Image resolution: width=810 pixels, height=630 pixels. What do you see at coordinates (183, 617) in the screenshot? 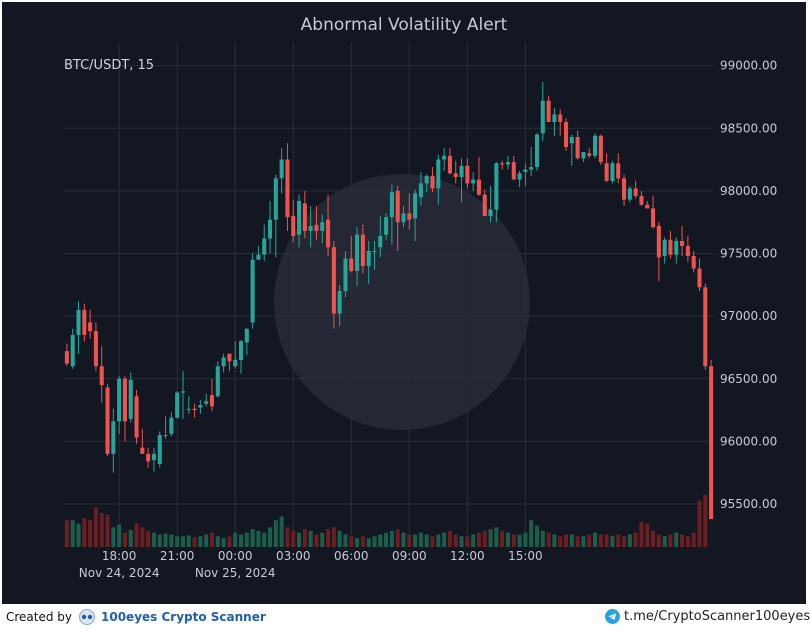
I see `brand-link: 100eyes Crypto Scanner` at bounding box center [183, 617].